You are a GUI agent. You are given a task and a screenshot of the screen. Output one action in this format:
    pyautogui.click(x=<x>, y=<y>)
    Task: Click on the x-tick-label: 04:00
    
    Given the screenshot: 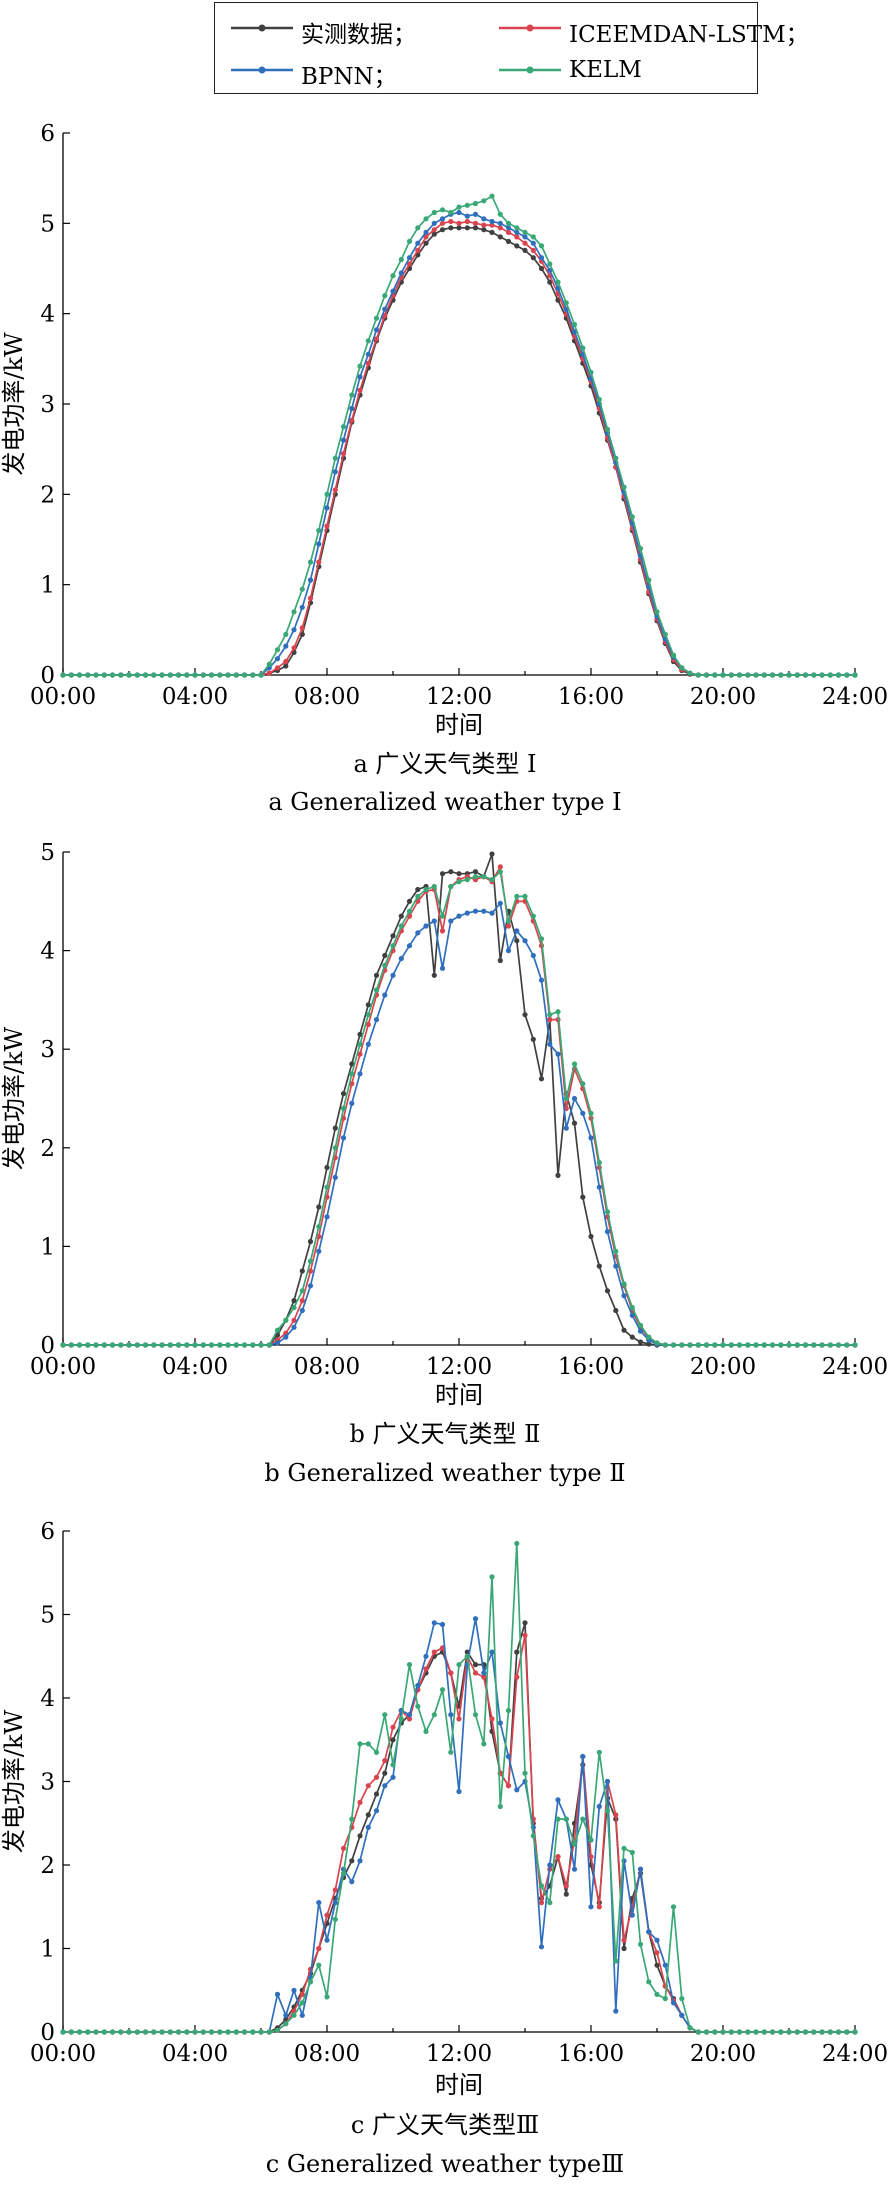 What is the action you would take?
    pyautogui.click(x=195, y=697)
    